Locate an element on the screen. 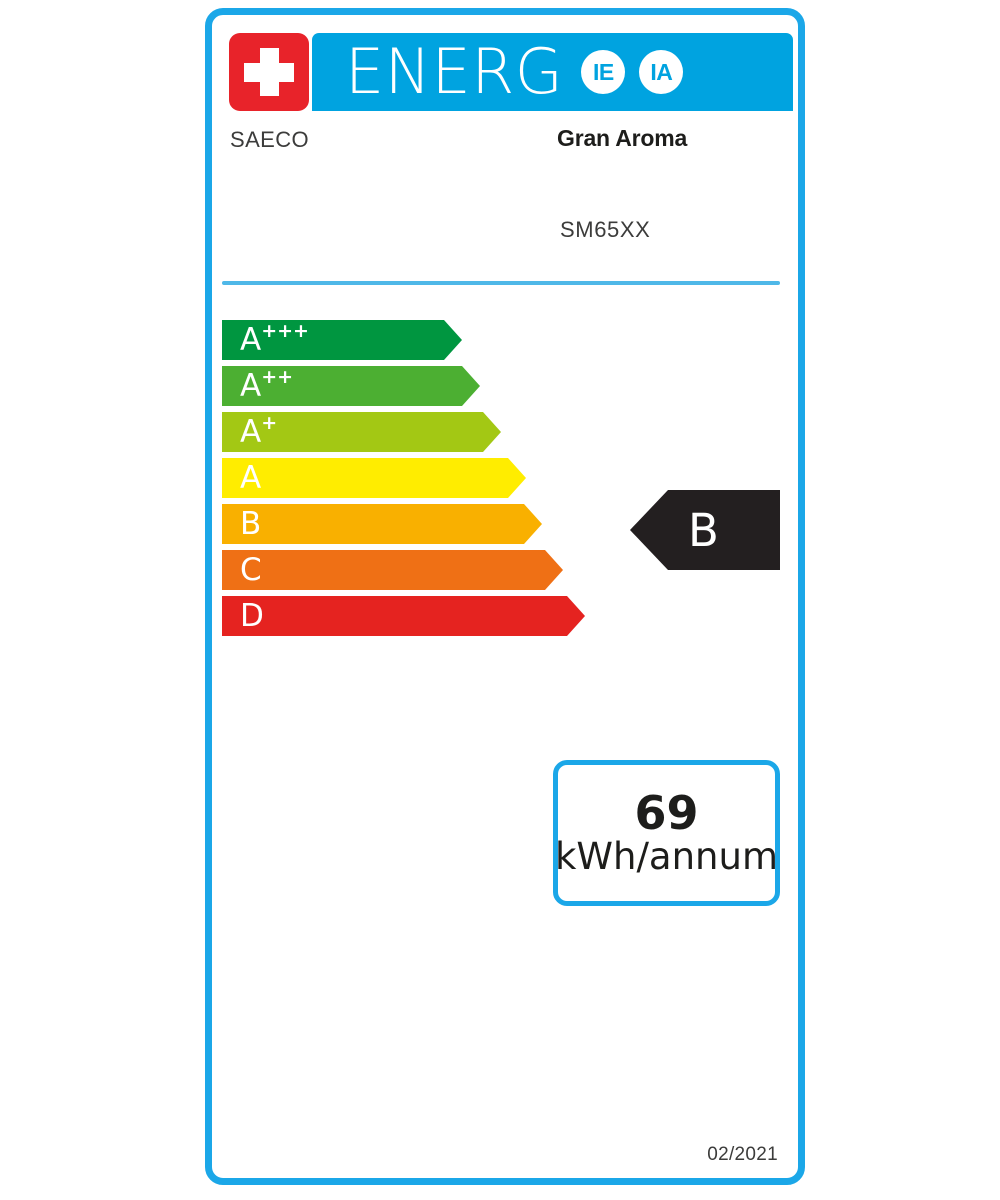 This screenshot has width=1000, height=1200. rating-class-letter: B is located at coordinates (703, 530).